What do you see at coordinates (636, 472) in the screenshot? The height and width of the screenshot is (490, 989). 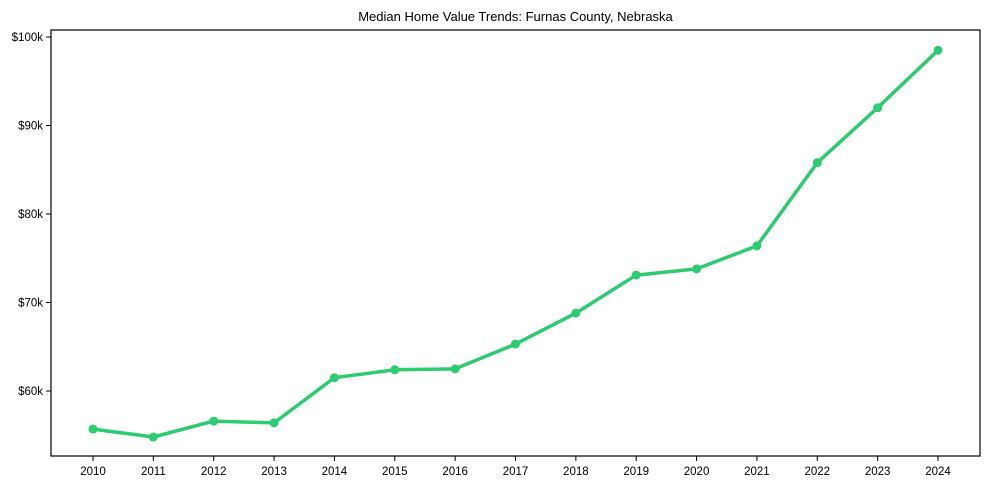 I see `x-tick-label: 2019` at bounding box center [636, 472].